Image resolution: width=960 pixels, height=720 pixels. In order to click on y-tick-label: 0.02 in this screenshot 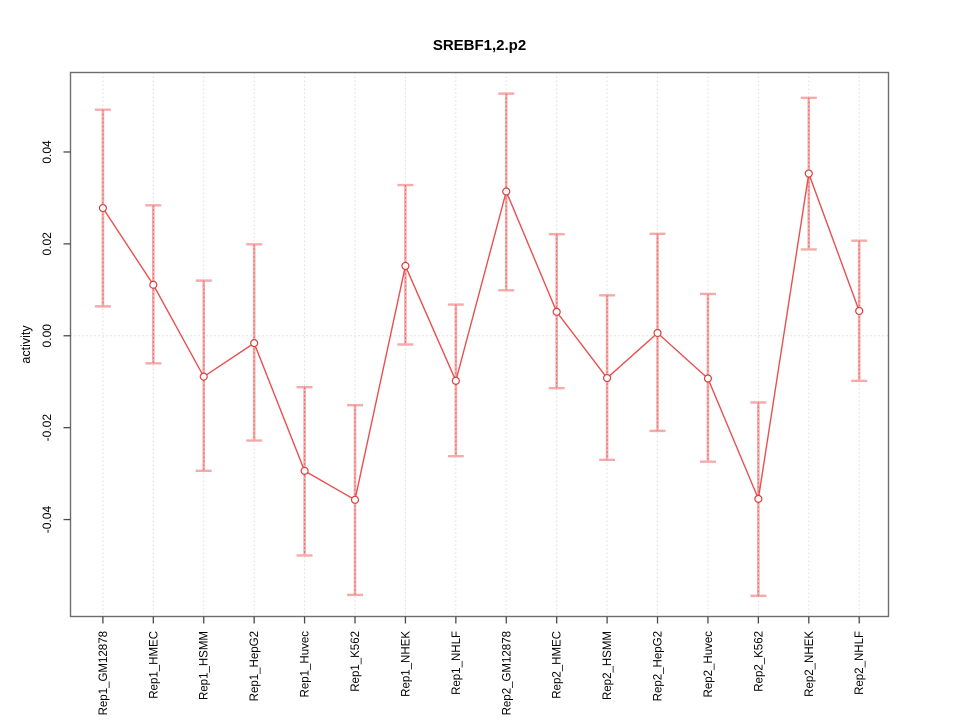, I will do `click(47, 244)`.